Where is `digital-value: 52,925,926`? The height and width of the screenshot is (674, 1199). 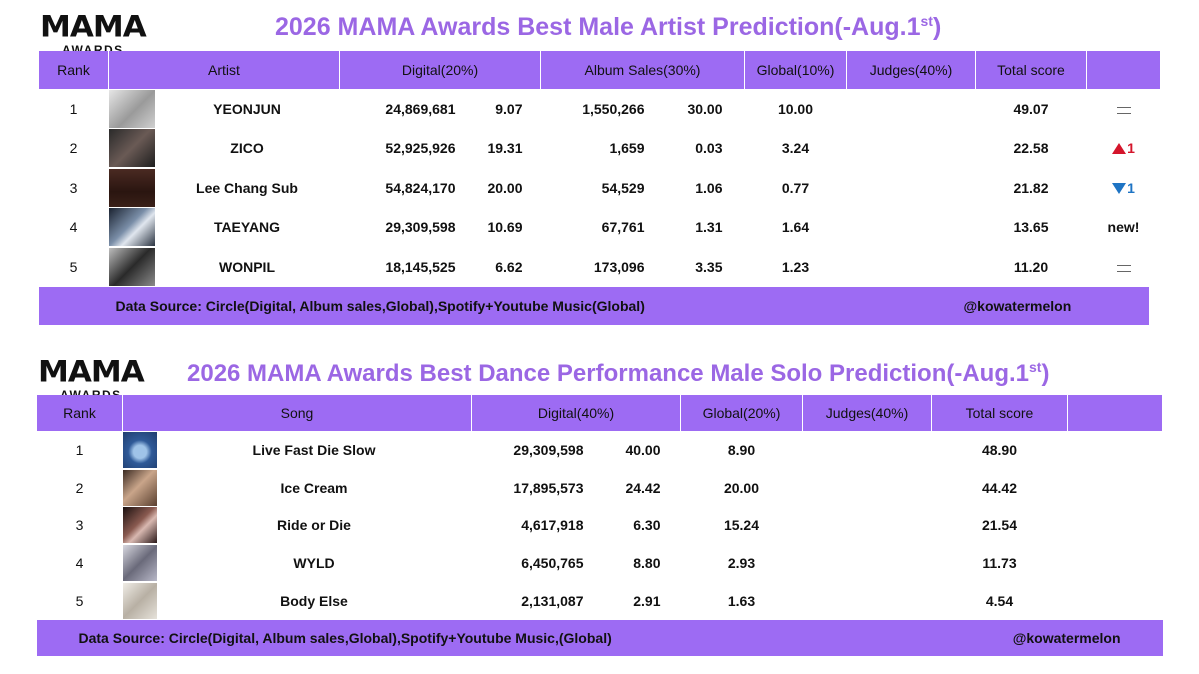 digital-value: 52,925,926 is located at coordinates (420, 148).